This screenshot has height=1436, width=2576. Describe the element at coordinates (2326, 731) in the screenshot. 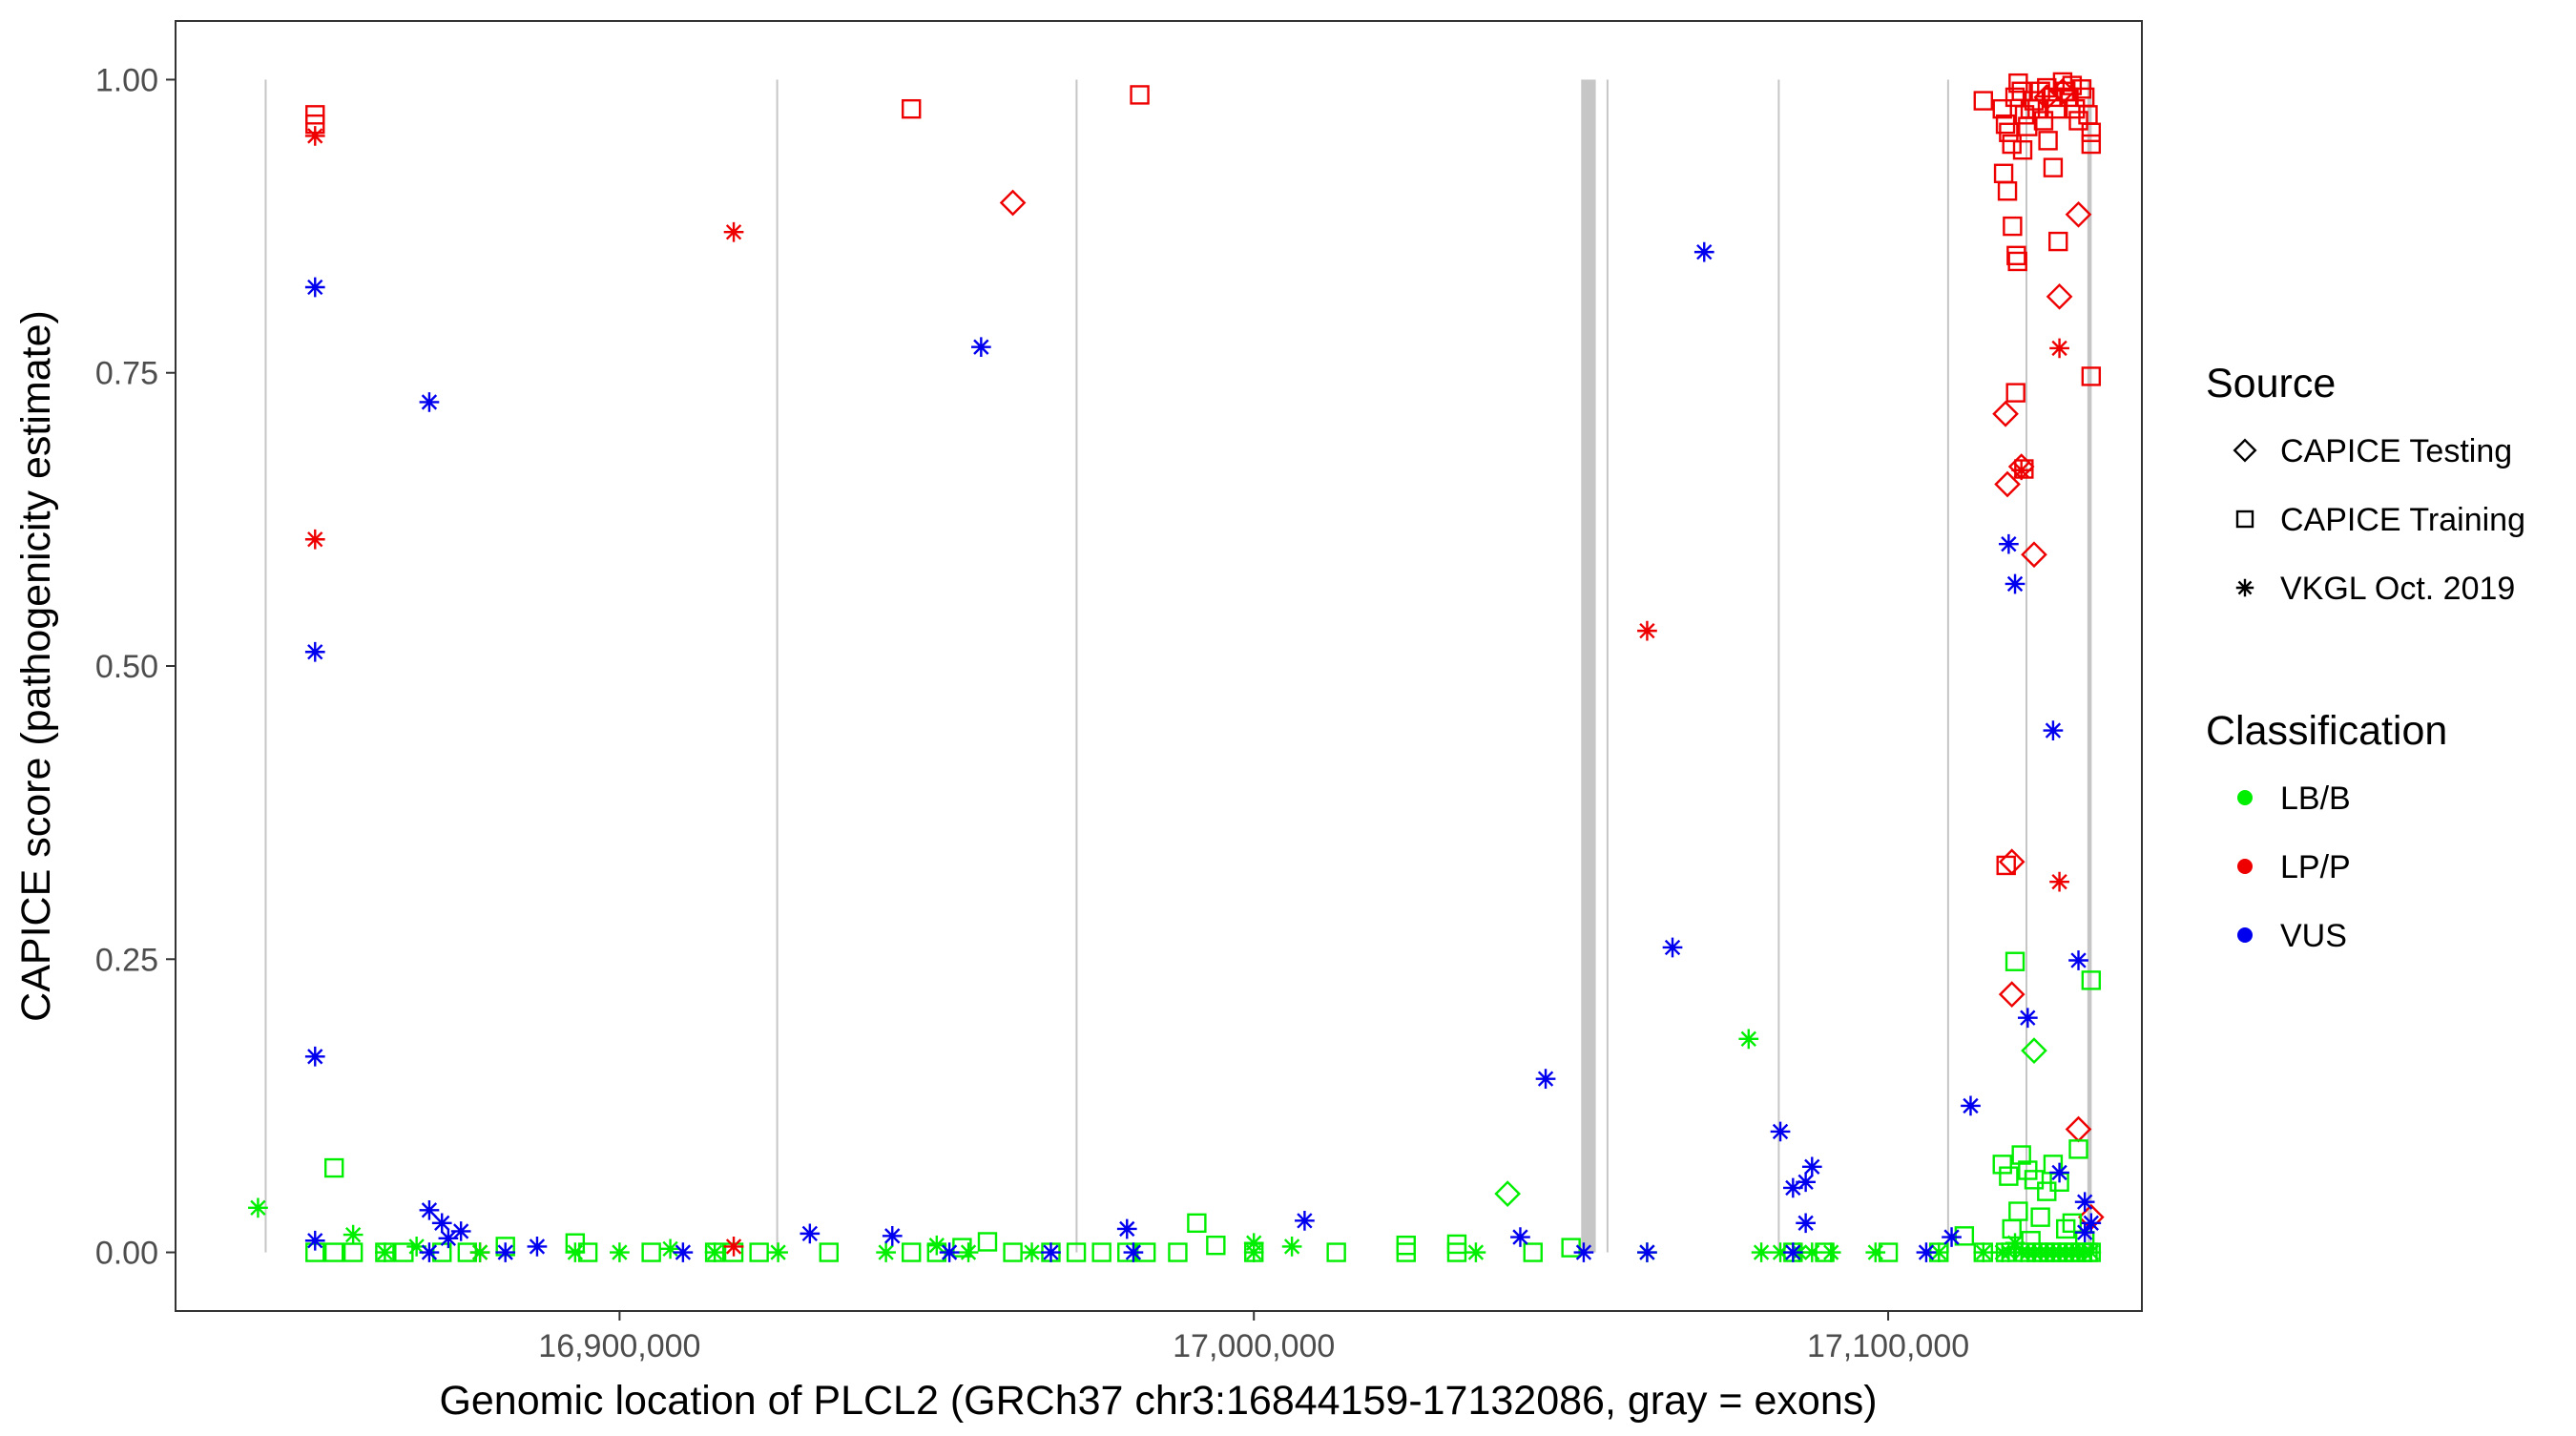

I see `legend-classification-title: Classification` at that location.